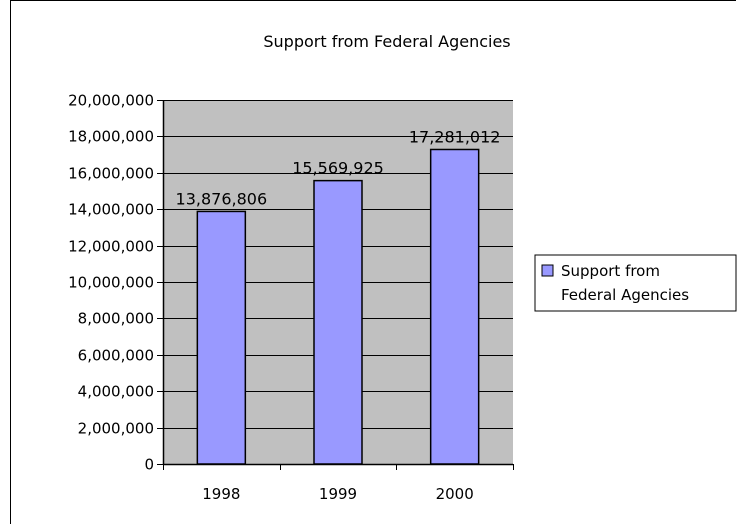 This screenshot has height=526, width=738. Describe the element at coordinates (610, 271) in the screenshot. I see `legend-label-line-1: Support from` at that location.